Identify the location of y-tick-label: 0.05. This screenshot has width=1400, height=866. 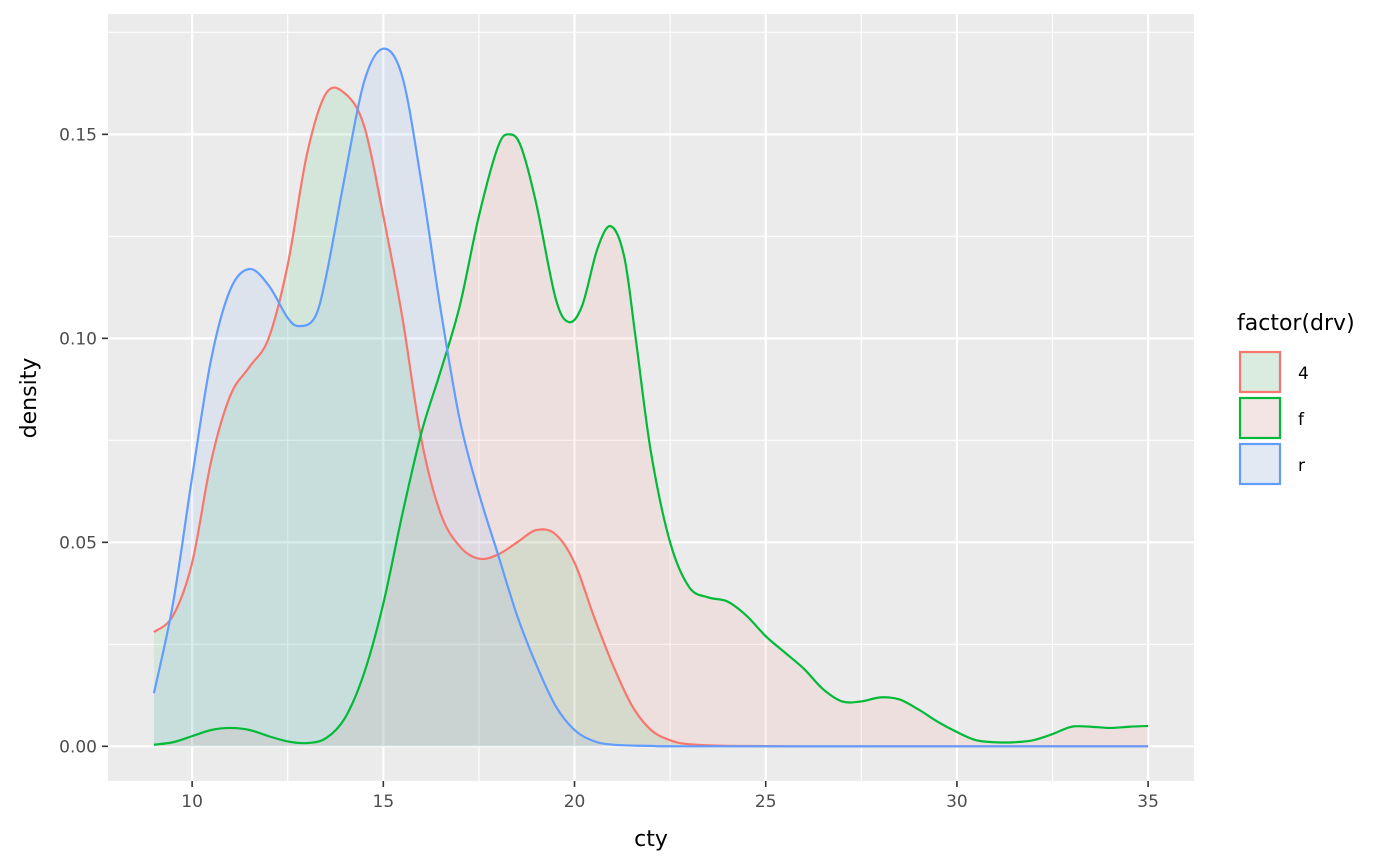
(78, 543).